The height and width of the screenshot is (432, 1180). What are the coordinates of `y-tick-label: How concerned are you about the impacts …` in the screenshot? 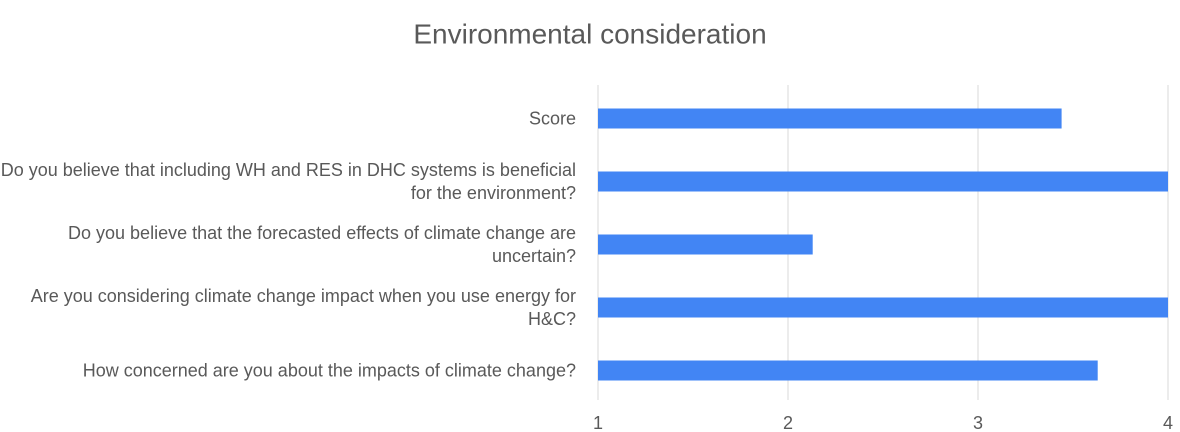 It's located at (329, 370).